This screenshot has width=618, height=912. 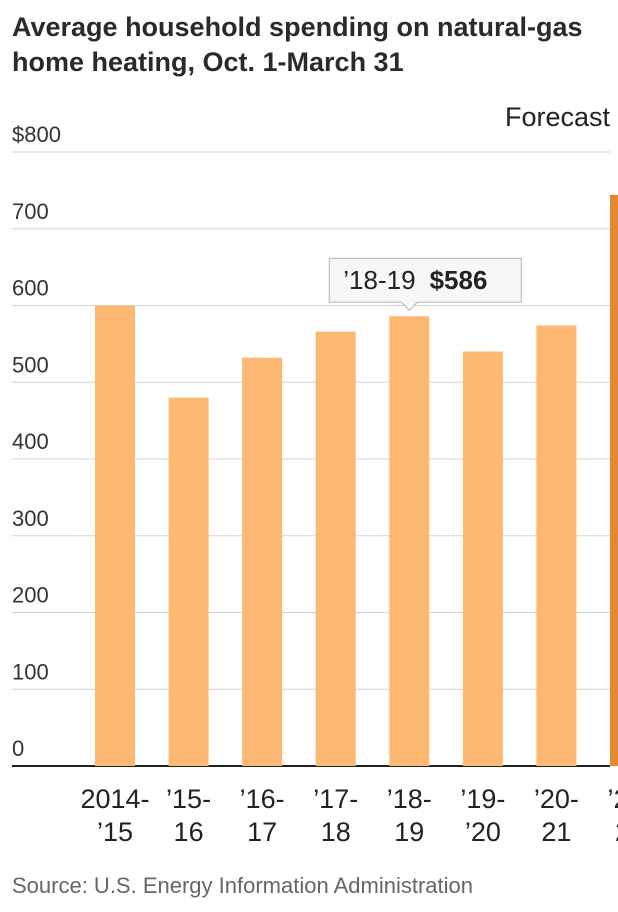 What do you see at coordinates (614, 480) in the screenshot?
I see `bar-forecast` at bounding box center [614, 480].